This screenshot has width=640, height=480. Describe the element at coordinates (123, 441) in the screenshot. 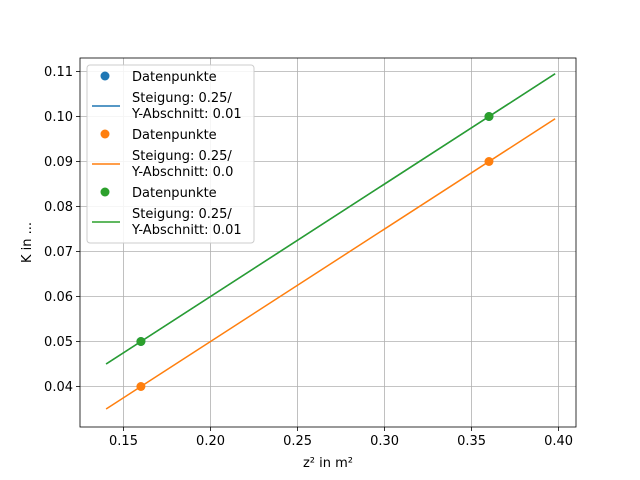

I see `x-tick-label: 0.15` at that location.